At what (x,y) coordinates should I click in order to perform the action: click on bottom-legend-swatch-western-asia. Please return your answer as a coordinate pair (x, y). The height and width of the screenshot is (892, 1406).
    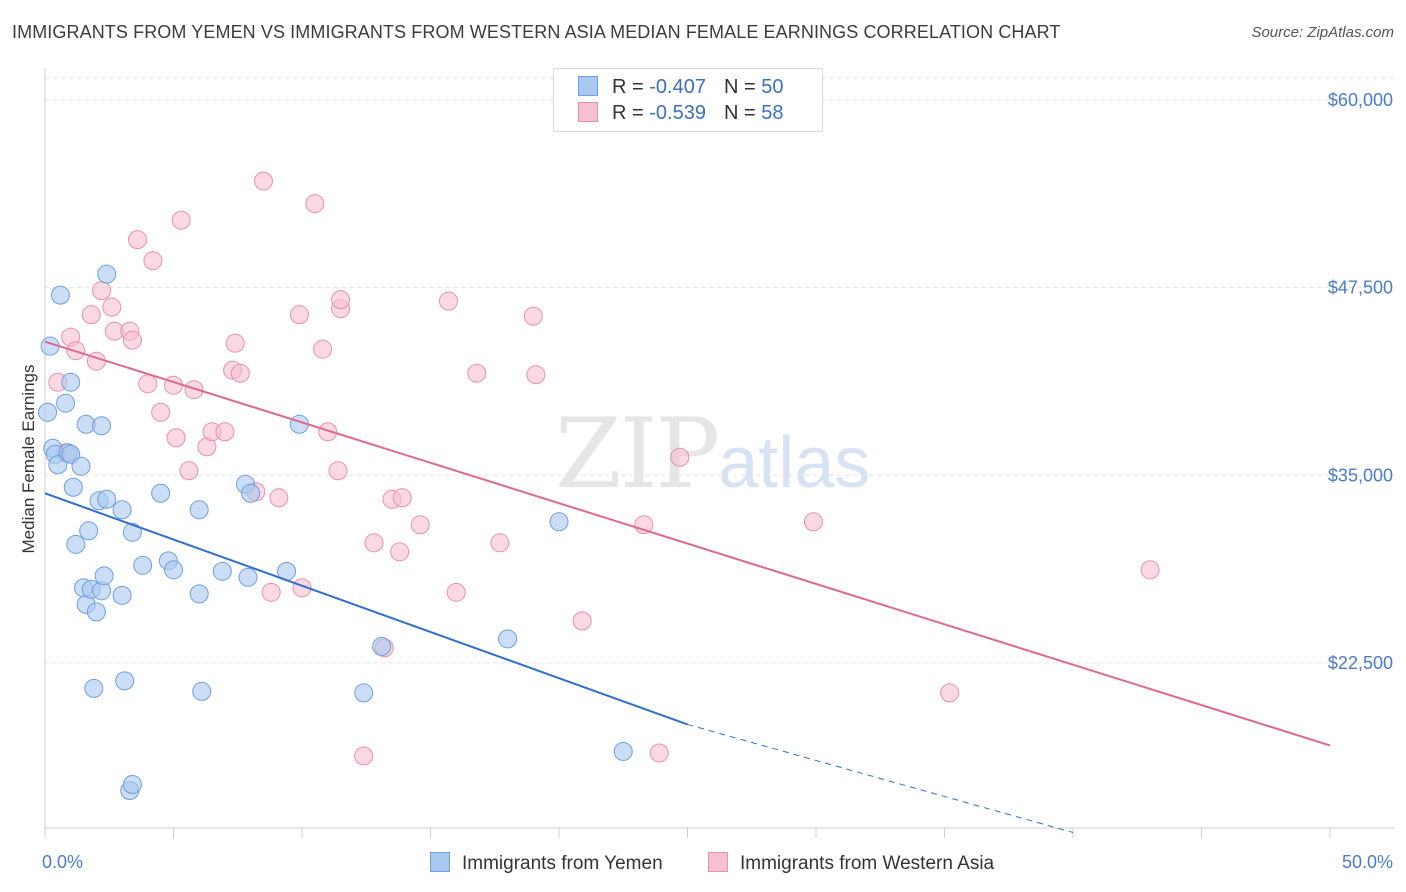
    Looking at the image, I should click on (718, 862).